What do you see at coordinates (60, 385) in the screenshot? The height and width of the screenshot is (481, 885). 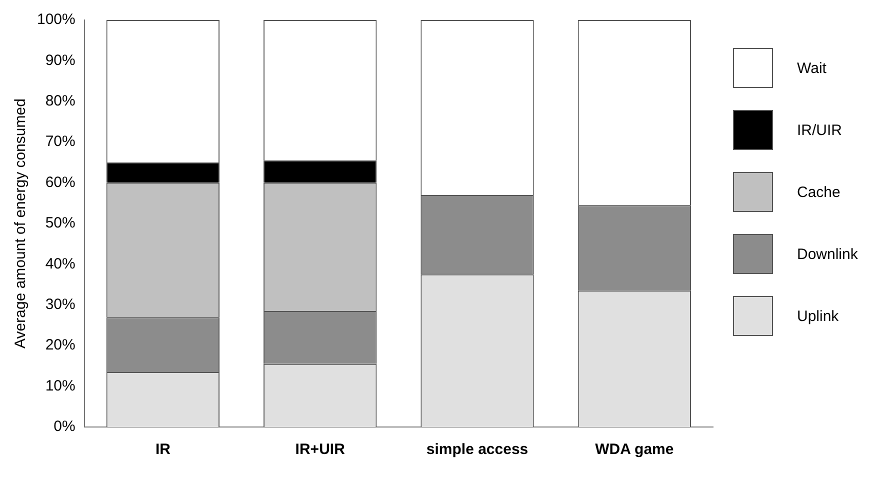 I see `y-tick-label: 10%` at bounding box center [60, 385].